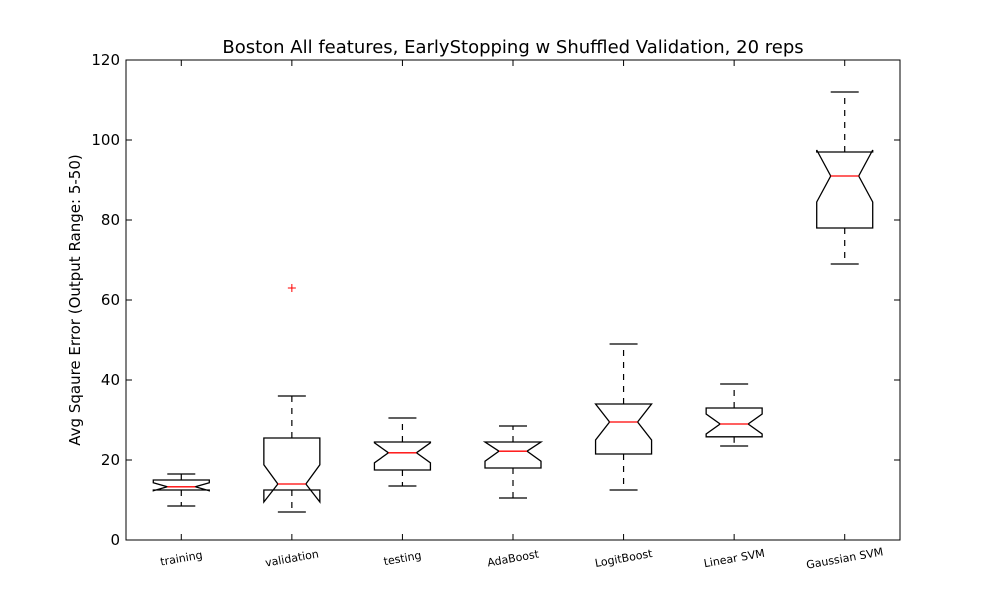  What do you see at coordinates (181, 485) in the screenshot?
I see `box-training` at bounding box center [181, 485].